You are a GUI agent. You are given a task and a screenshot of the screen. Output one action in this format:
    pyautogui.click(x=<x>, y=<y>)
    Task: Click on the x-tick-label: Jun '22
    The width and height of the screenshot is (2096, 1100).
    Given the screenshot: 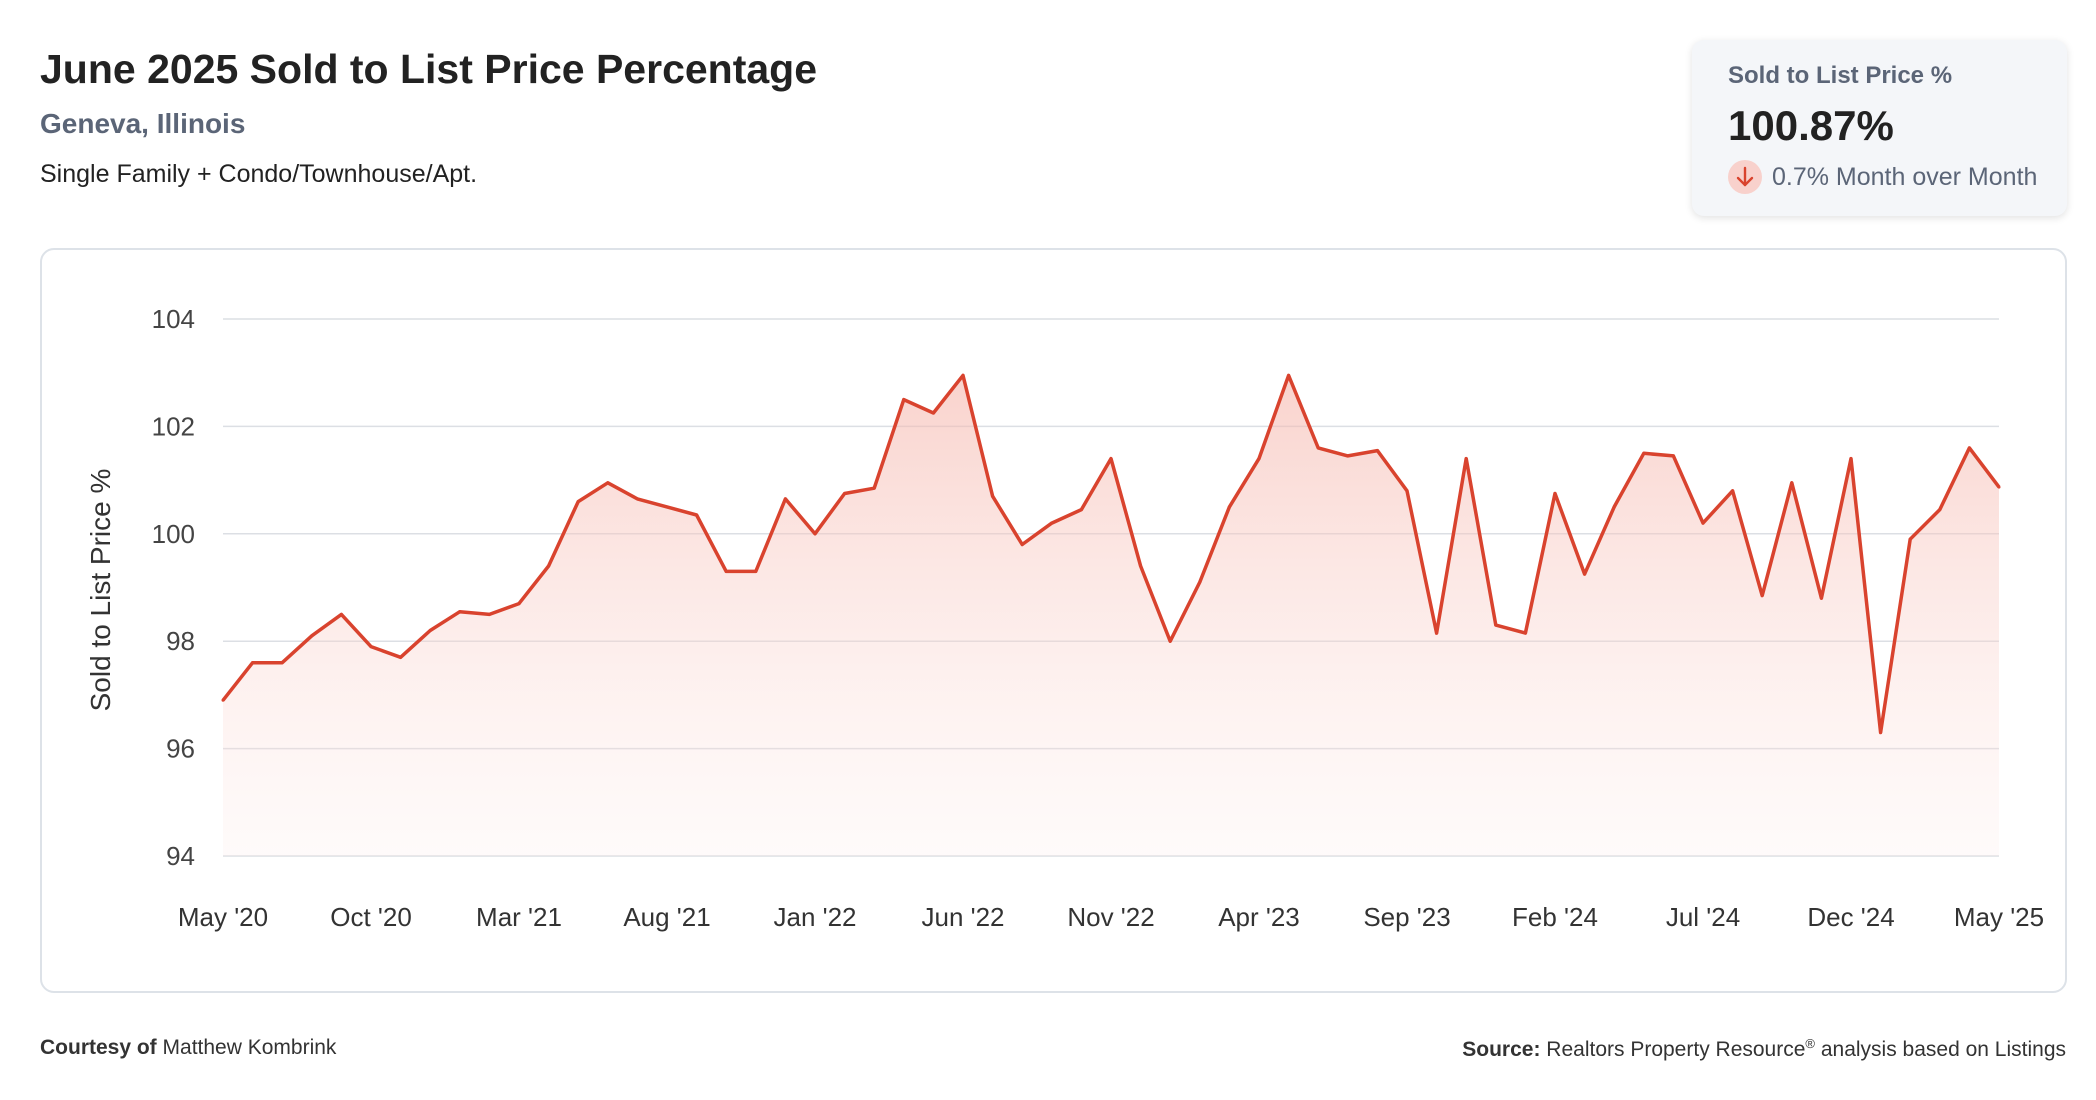 What is the action you would take?
    pyautogui.click(x=962, y=917)
    